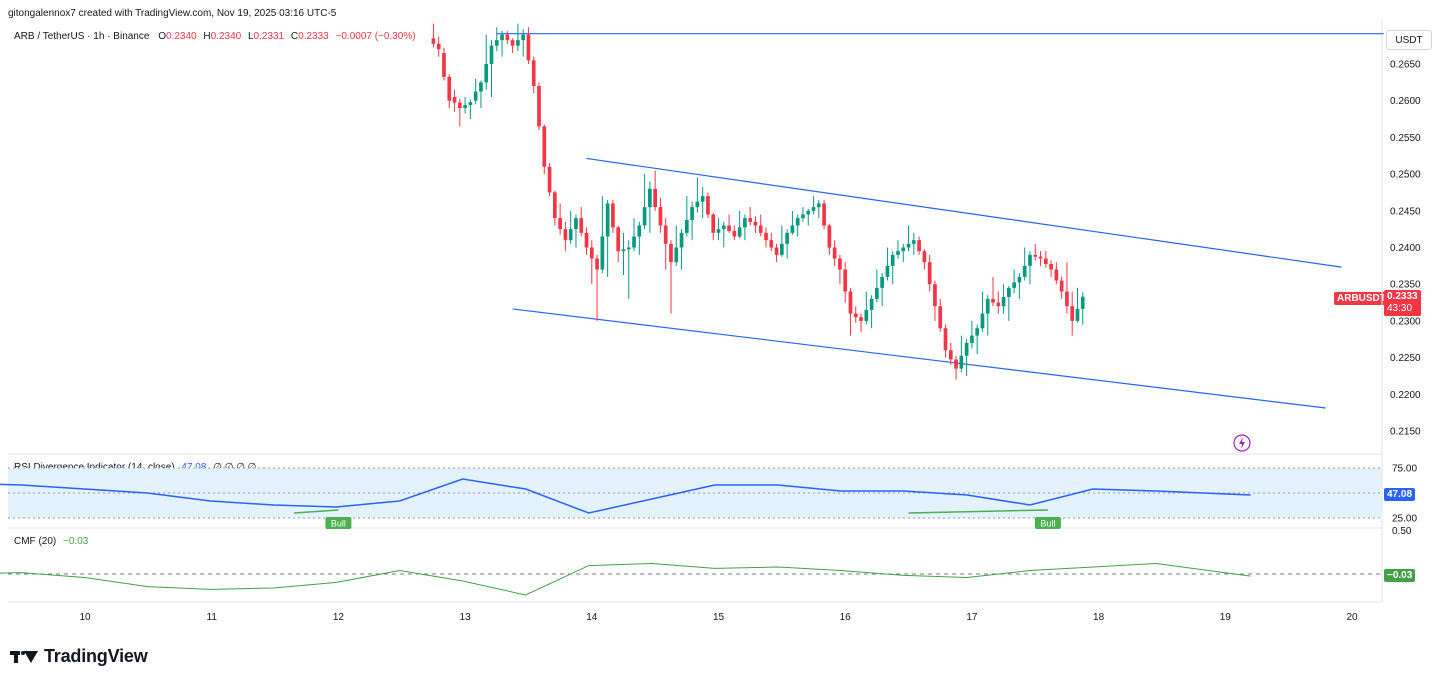 The width and height of the screenshot is (1440, 683). I want to click on open-value: 0.2340, so click(181, 36).